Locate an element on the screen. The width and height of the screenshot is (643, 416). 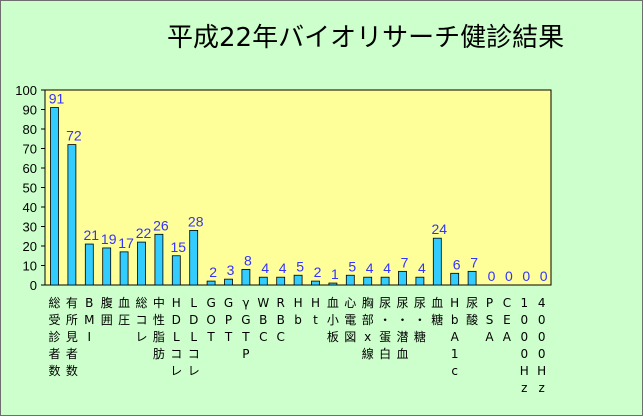
category-label: 尿酸 is located at coordinates (472, 311).